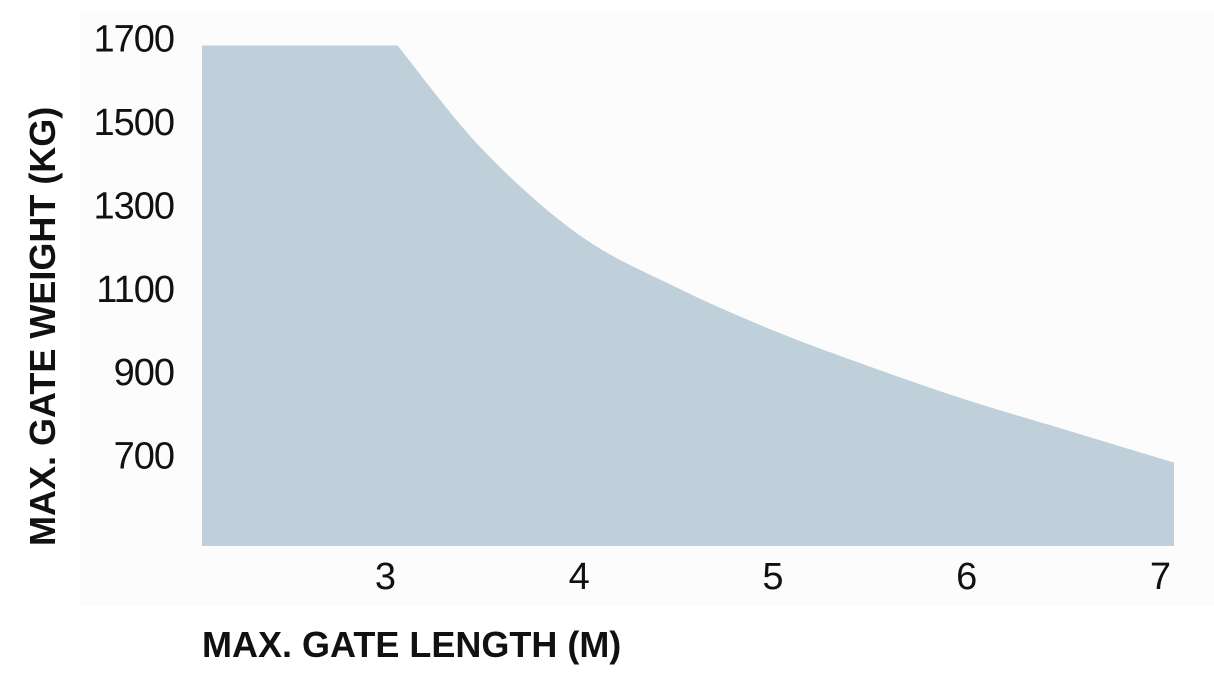  What do you see at coordinates (966, 577) in the screenshot?
I see `x-tick-label: 6` at bounding box center [966, 577].